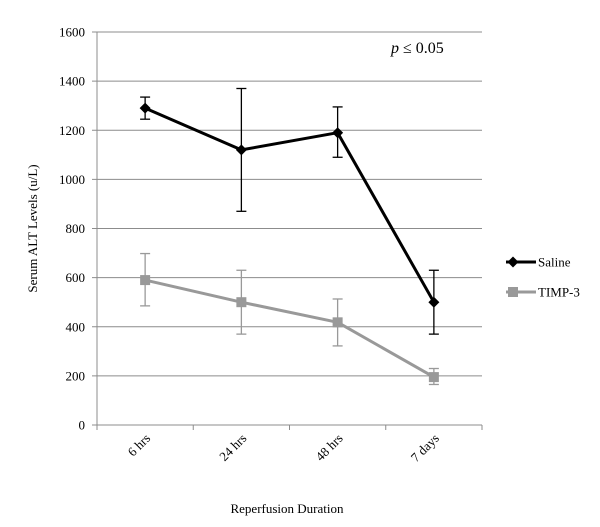 Image resolution: width=600 pixels, height=527 pixels. What do you see at coordinates (139, 445) in the screenshot?
I see `x-tick-label: 6 hrs` at bounding box center [139, 445].